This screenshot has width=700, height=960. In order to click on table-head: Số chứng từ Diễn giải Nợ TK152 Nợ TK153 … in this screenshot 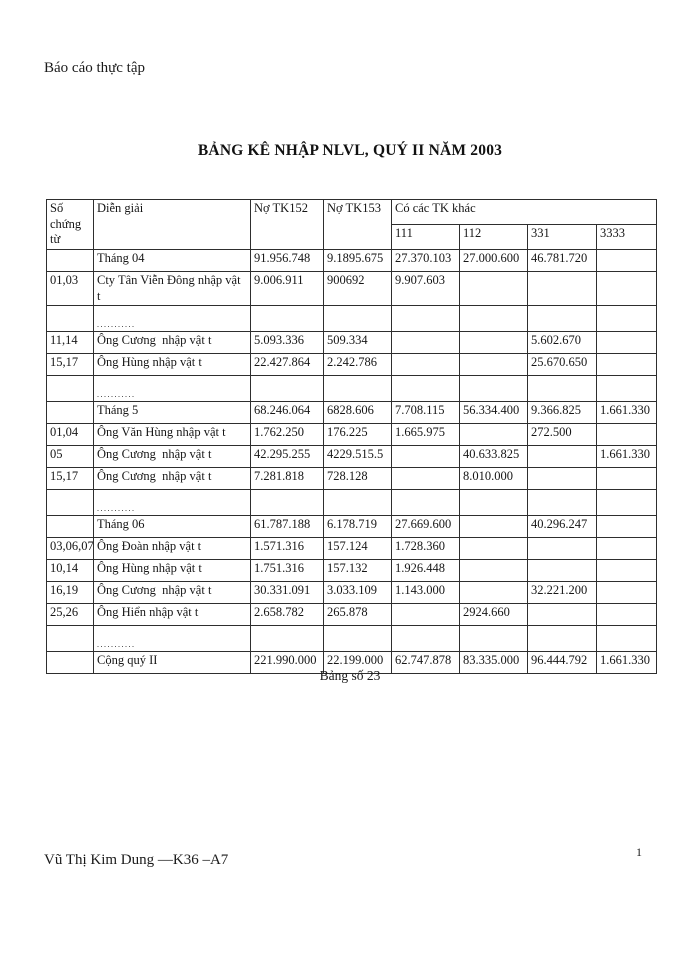, I will do `click(352, 224)`.